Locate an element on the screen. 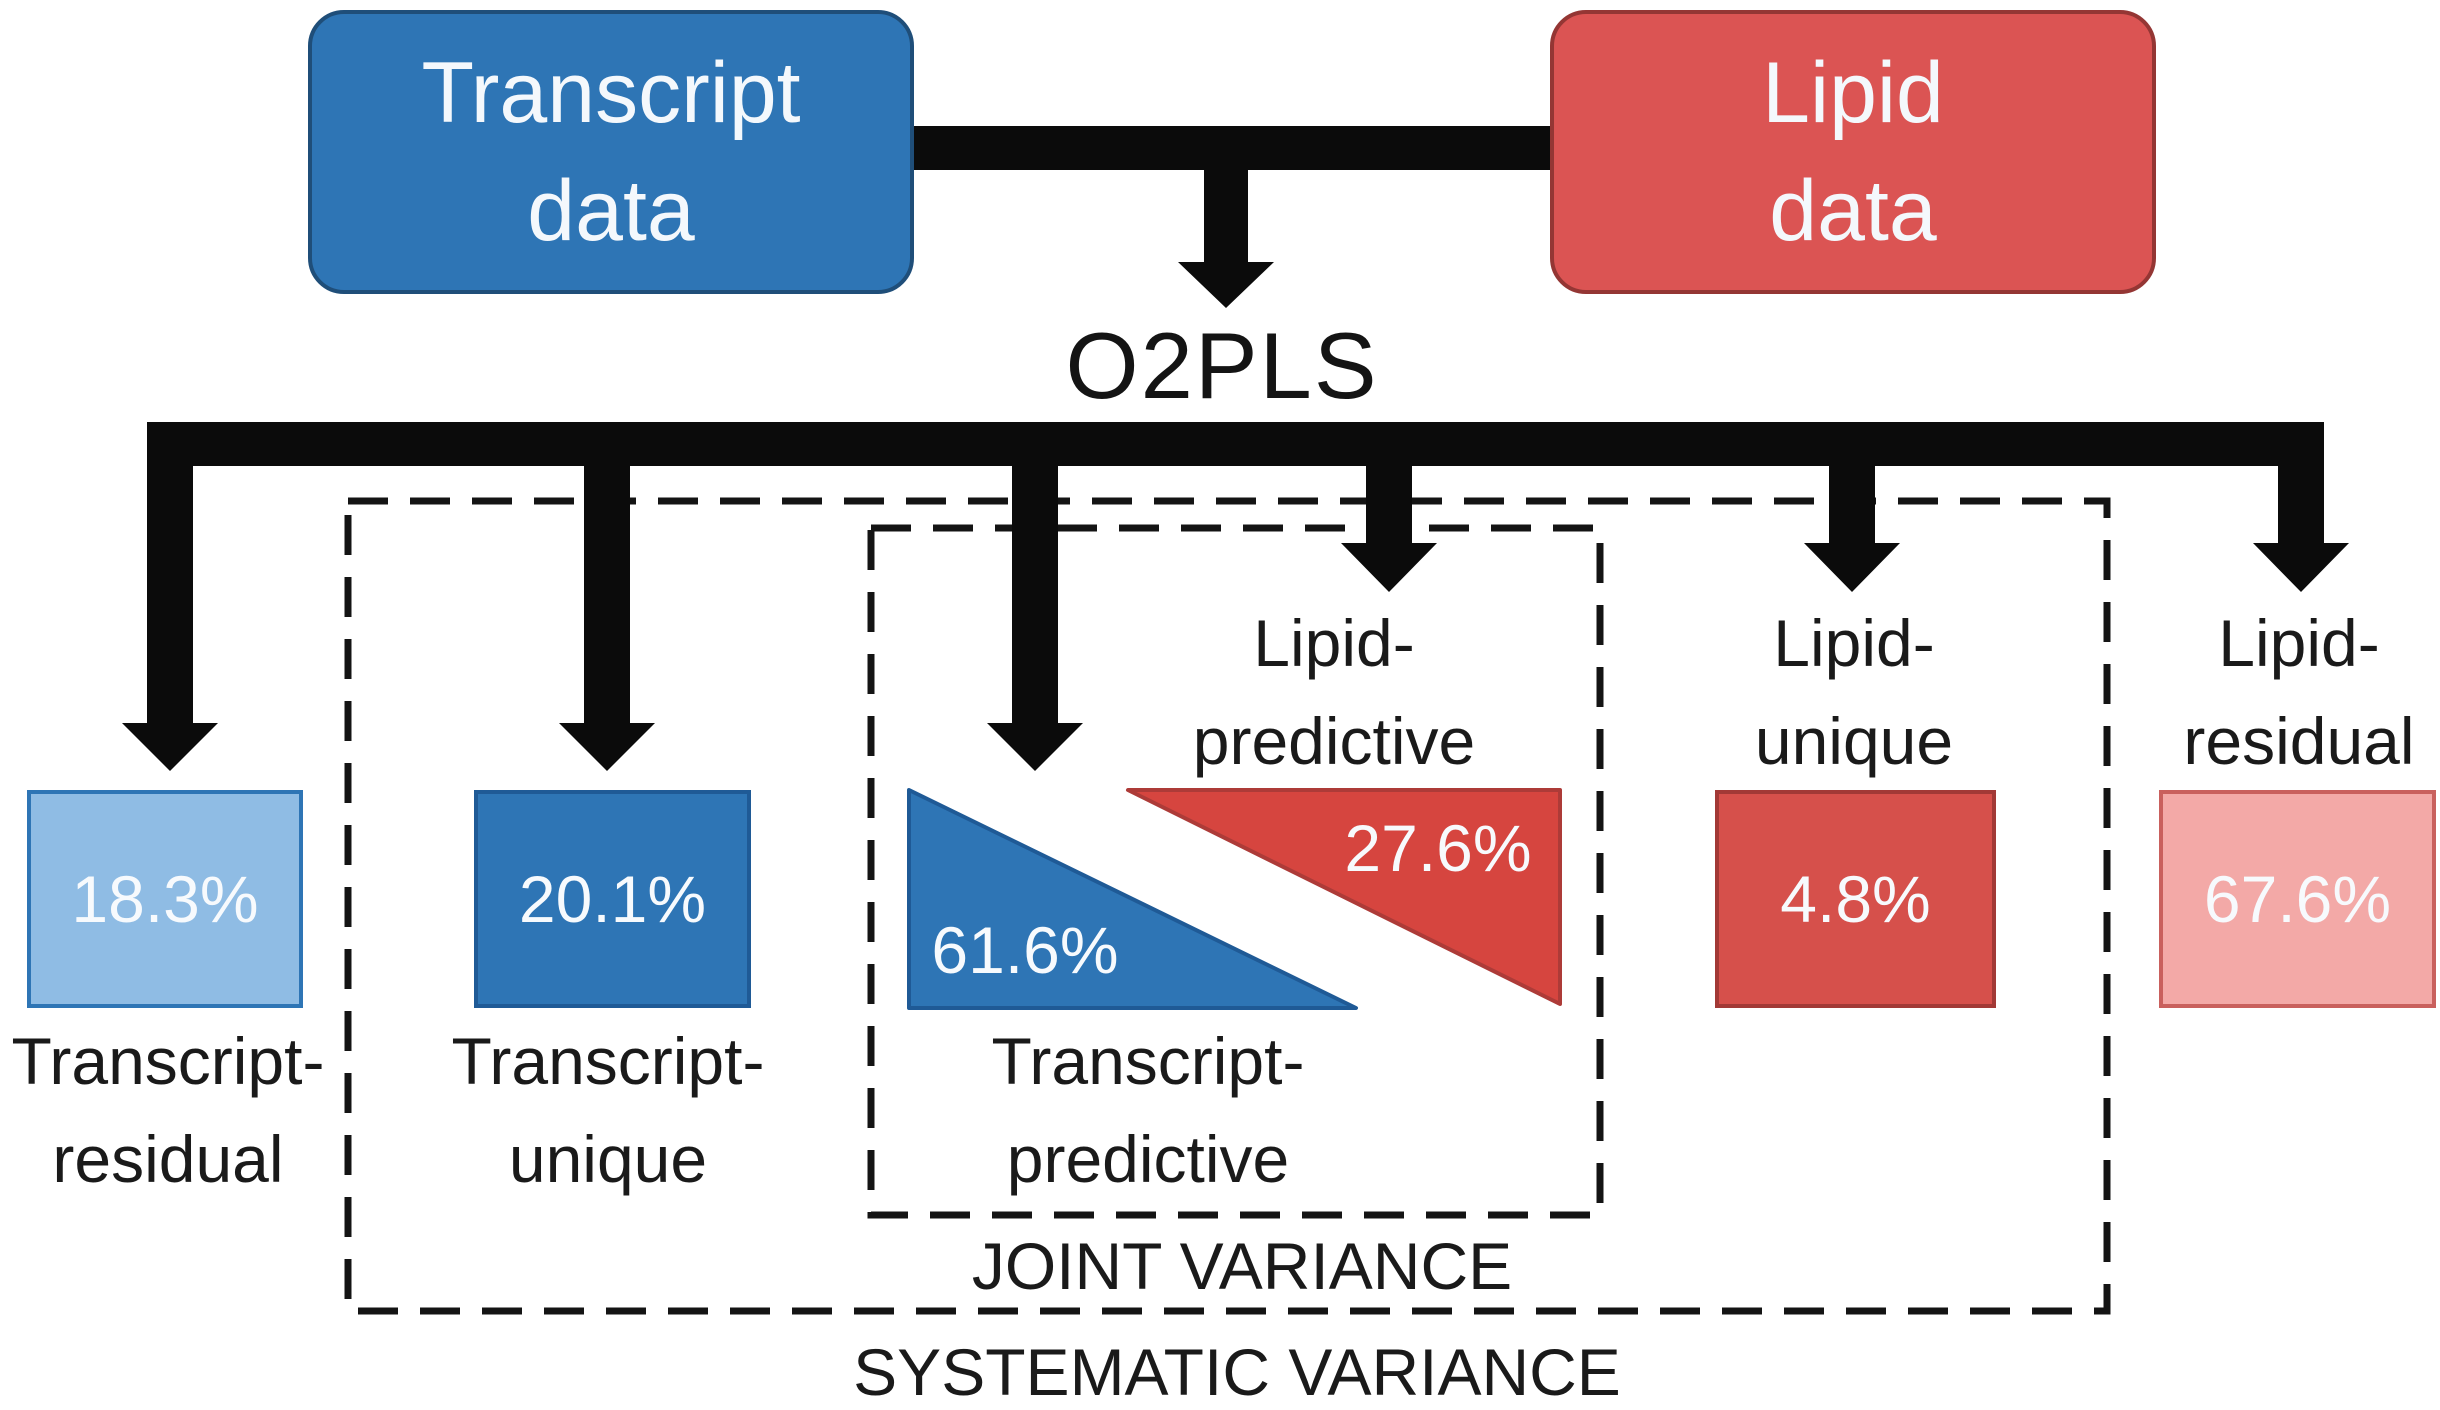 The height and width of the screenshot is (1410, 2440). lipid-residual-value: 67.6% is located at coordinates (2297, 899).